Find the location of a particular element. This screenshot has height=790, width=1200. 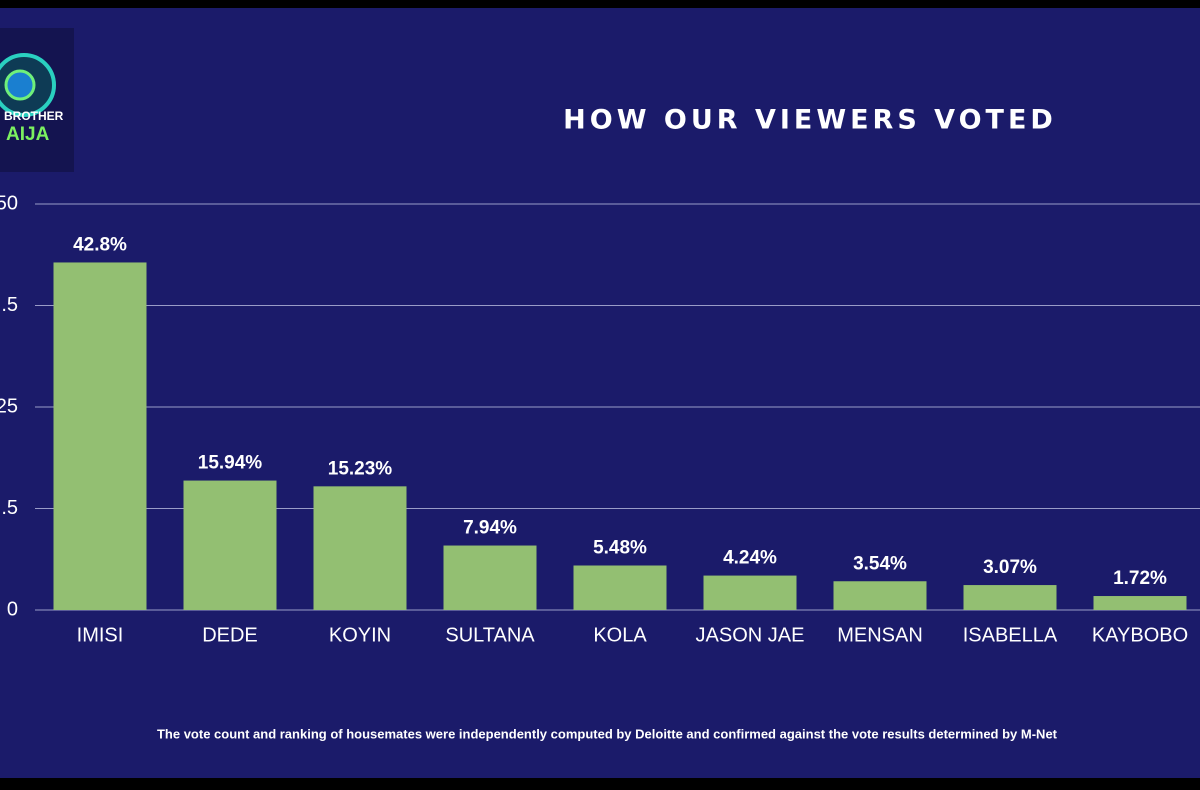

chart-title: HOW OUR VIEWERS VOTED is located at coordinates (810, 120).